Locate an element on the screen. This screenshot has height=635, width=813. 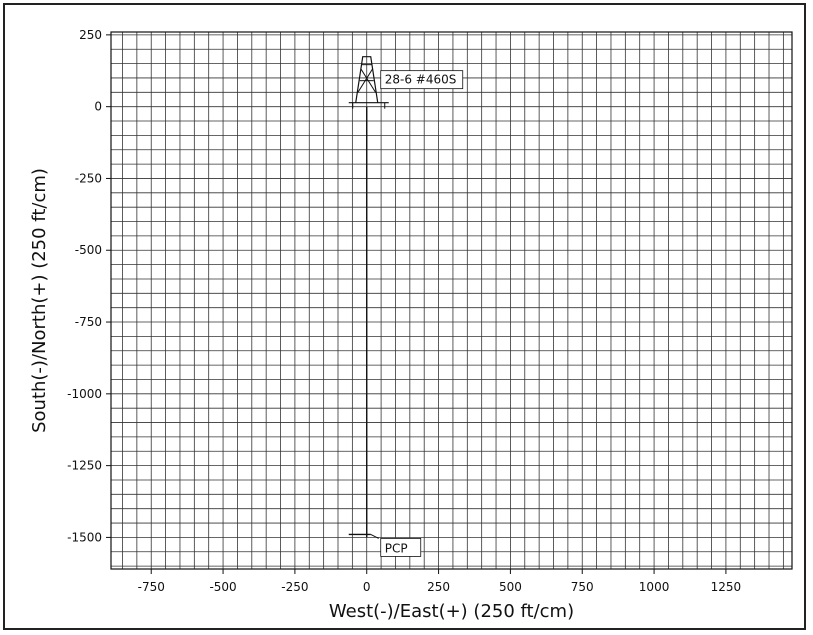
target-label-box is located at coordinates (401, 547).